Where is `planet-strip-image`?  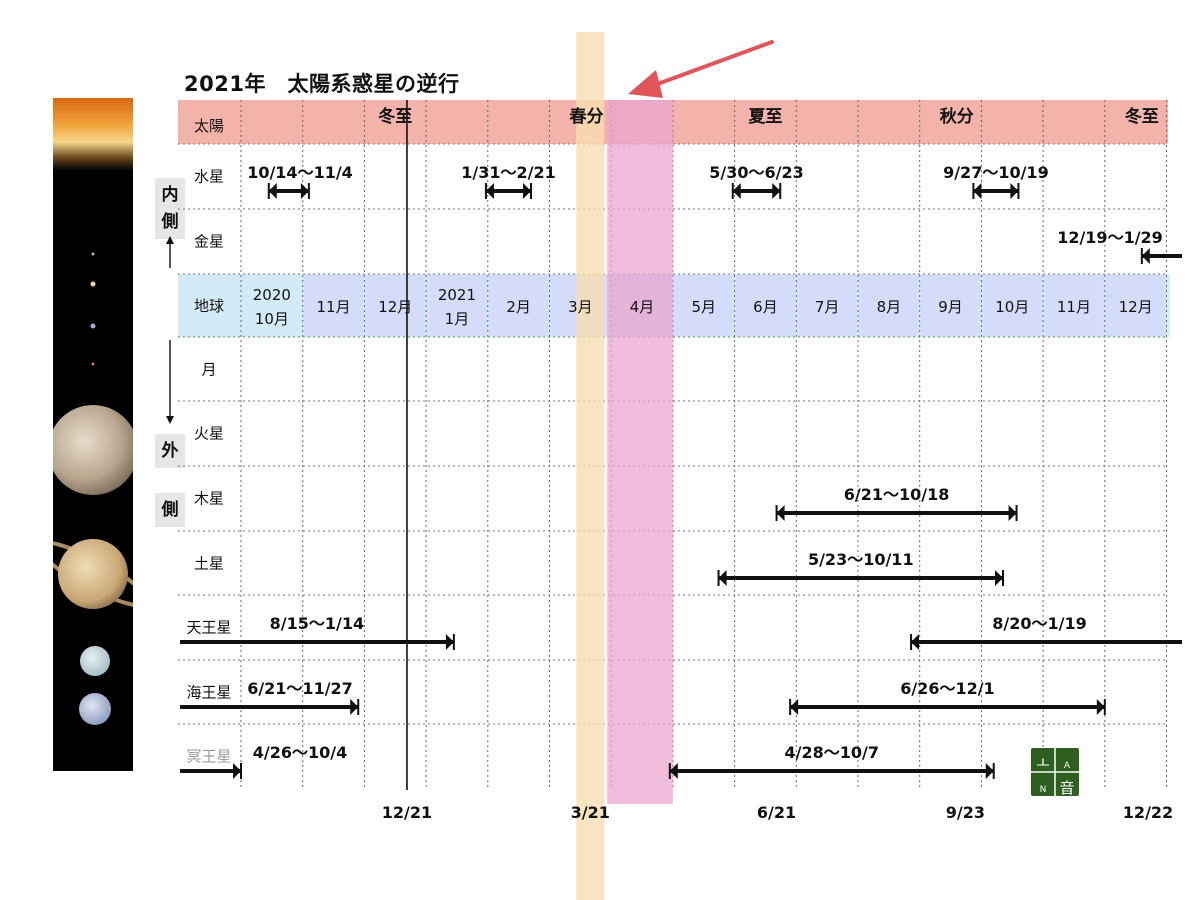
planet-strip-image is located at coordinates (93, 434).